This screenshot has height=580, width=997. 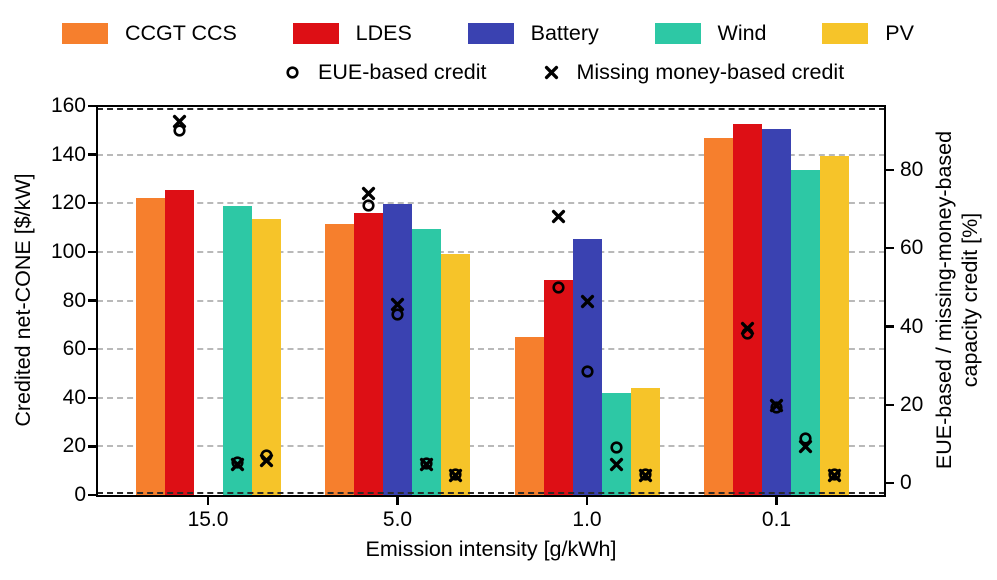 I want to click on top-spine, so click(x=491, y=105).